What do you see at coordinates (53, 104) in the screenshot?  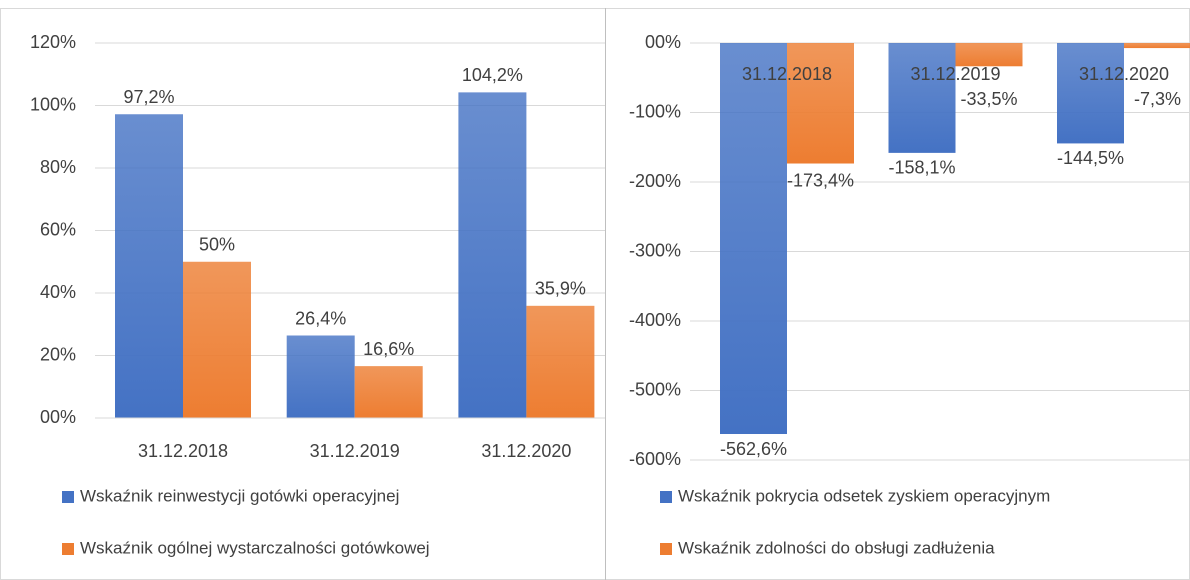 I see `y-tick-label: 100%` at bounding box center [53, 104].